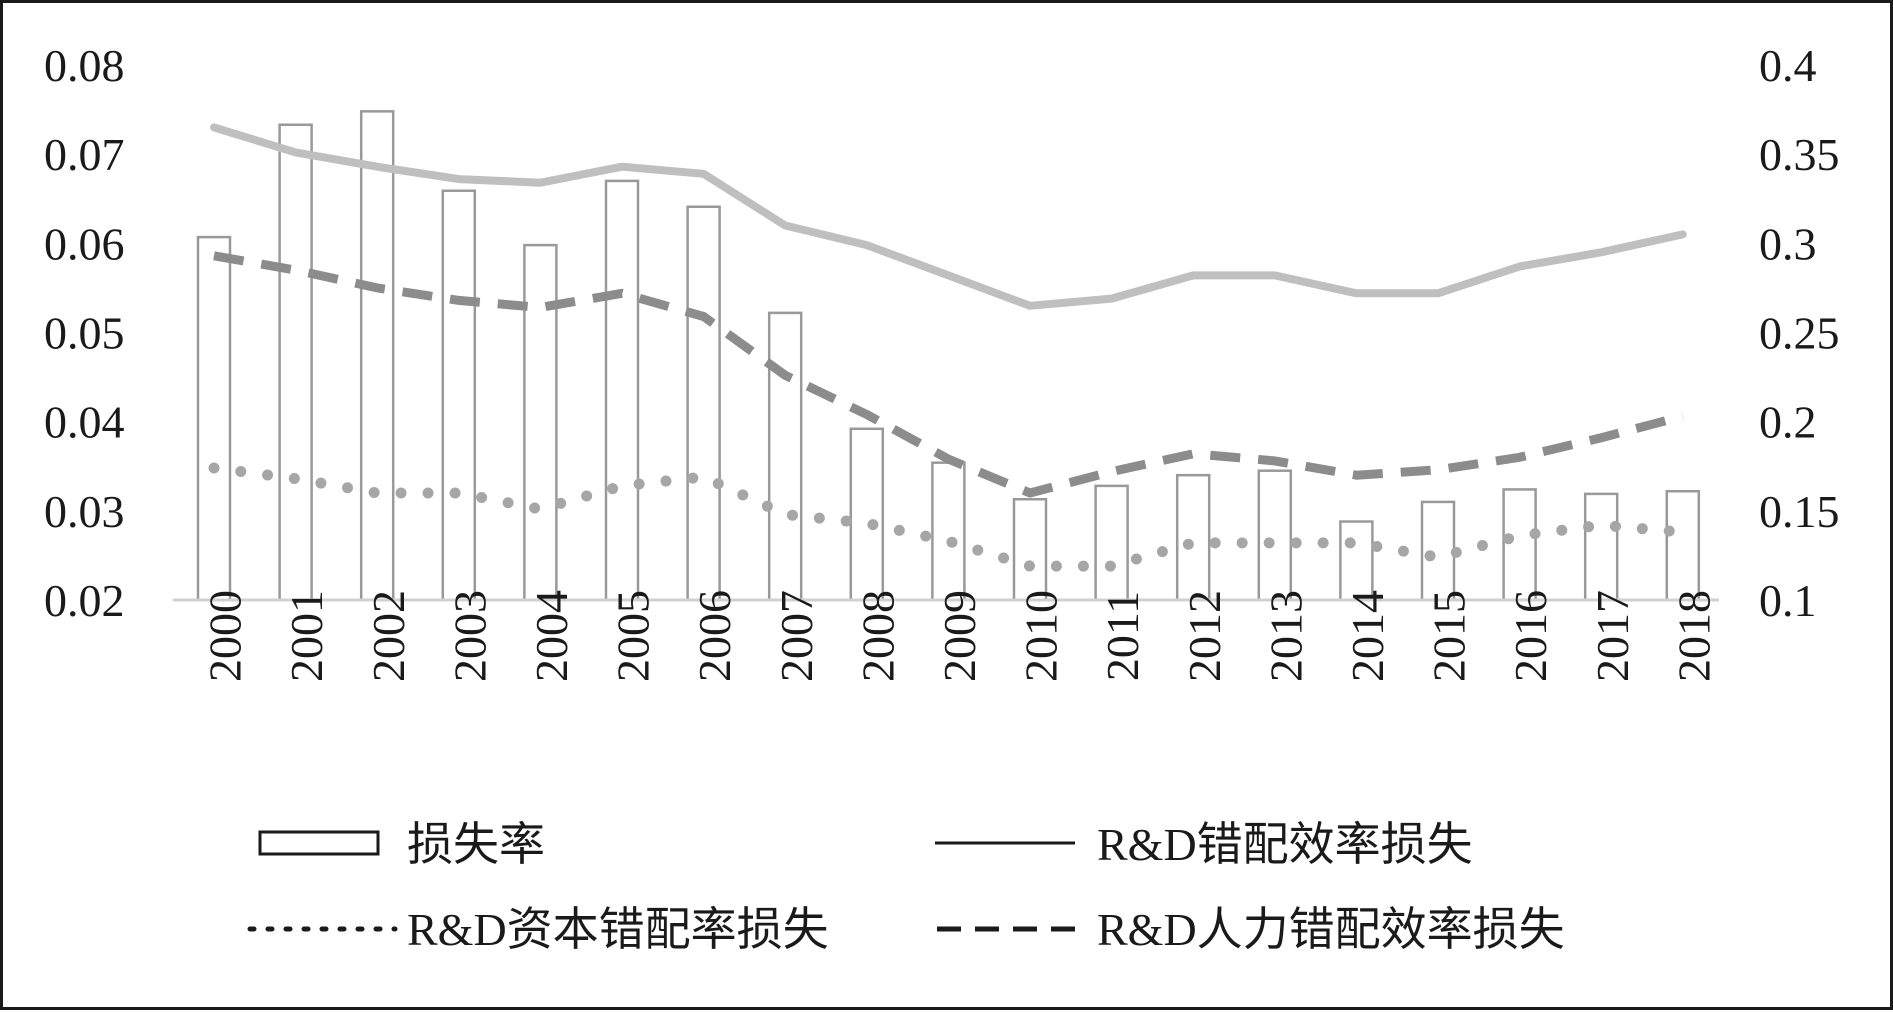 Image resolution: width=1893 pixels, height=1013 pixels. Describe the element at coordinates (877, 636) in the screenshot. I see `x-tick-label-2008: 2008` at that location.